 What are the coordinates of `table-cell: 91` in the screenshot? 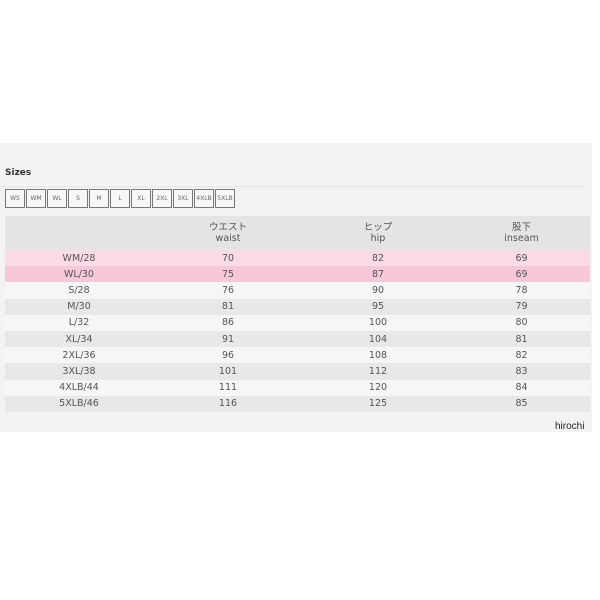 It's located at (228, 339).